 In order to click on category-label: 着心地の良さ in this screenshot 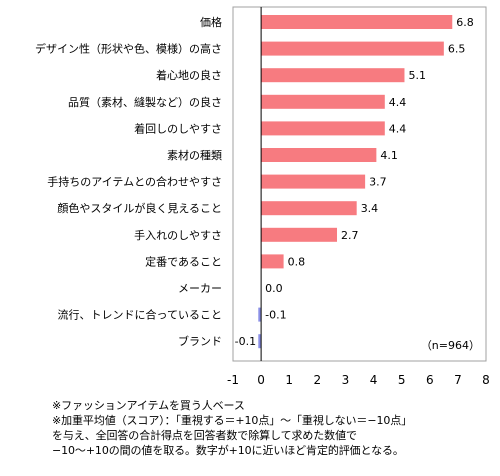, I will do `click(189, 75)`.